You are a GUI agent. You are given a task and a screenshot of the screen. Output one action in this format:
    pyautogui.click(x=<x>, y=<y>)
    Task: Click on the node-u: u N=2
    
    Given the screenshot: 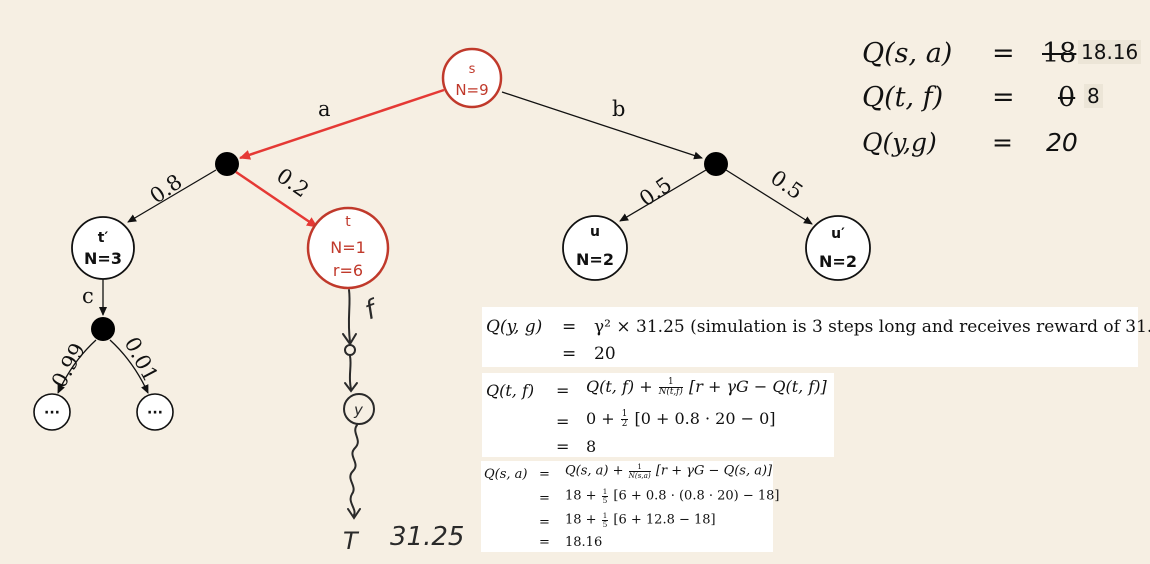 What is the action you would take?
    pyautogui.click(x=595, y=248)
    